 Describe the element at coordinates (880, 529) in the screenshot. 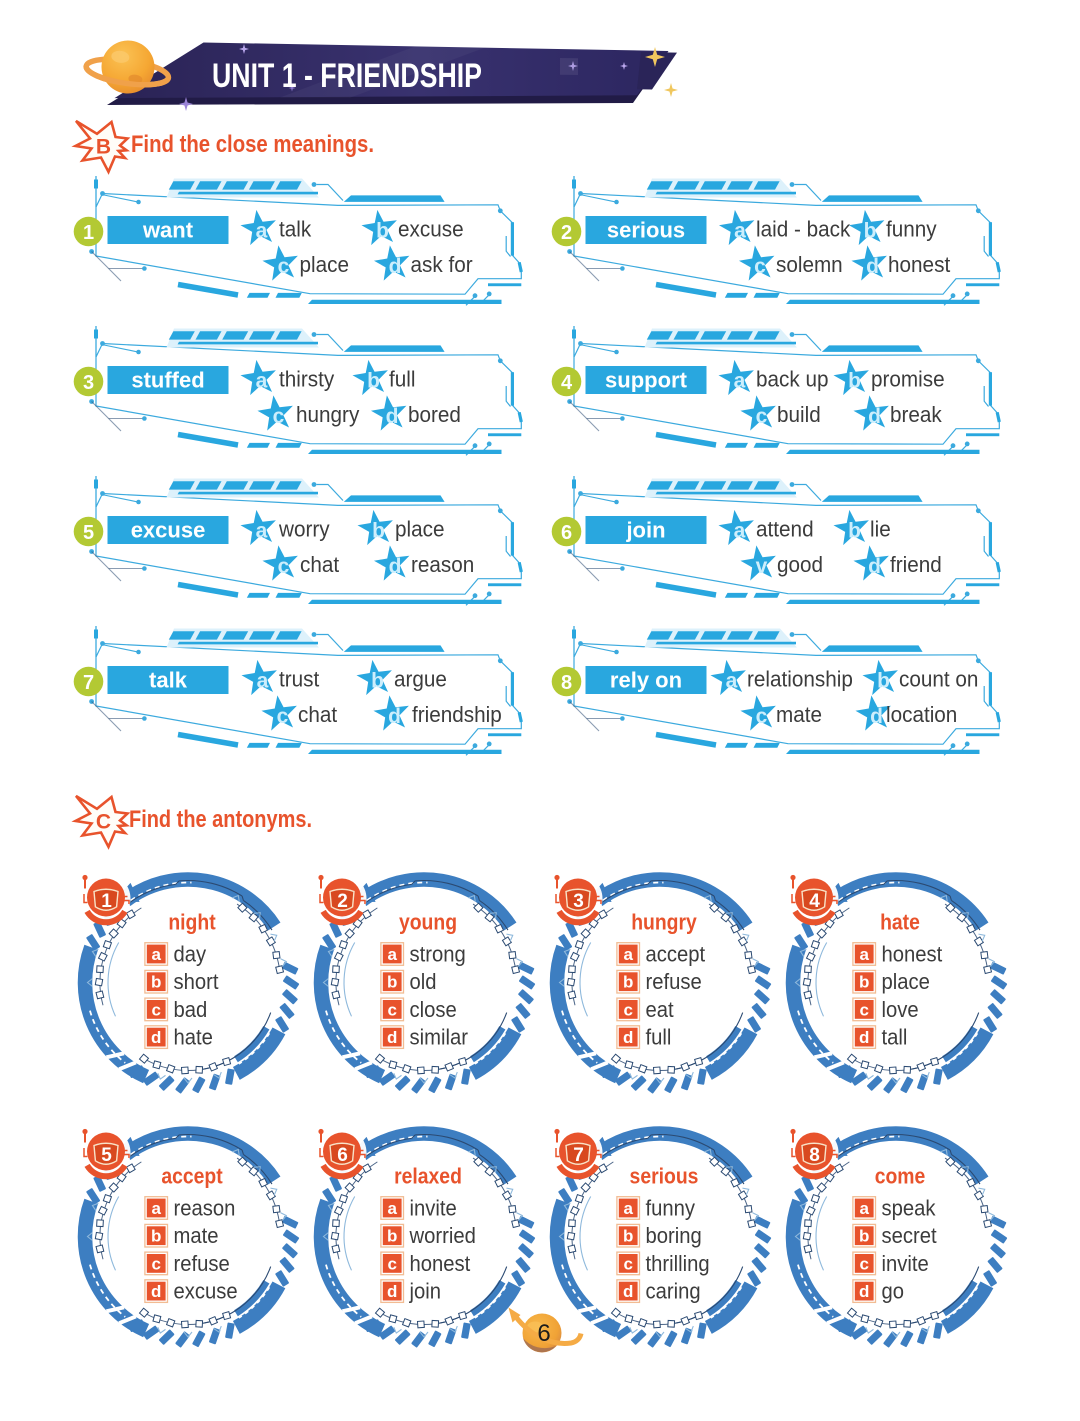

I see `svg-text: lie` at that location.